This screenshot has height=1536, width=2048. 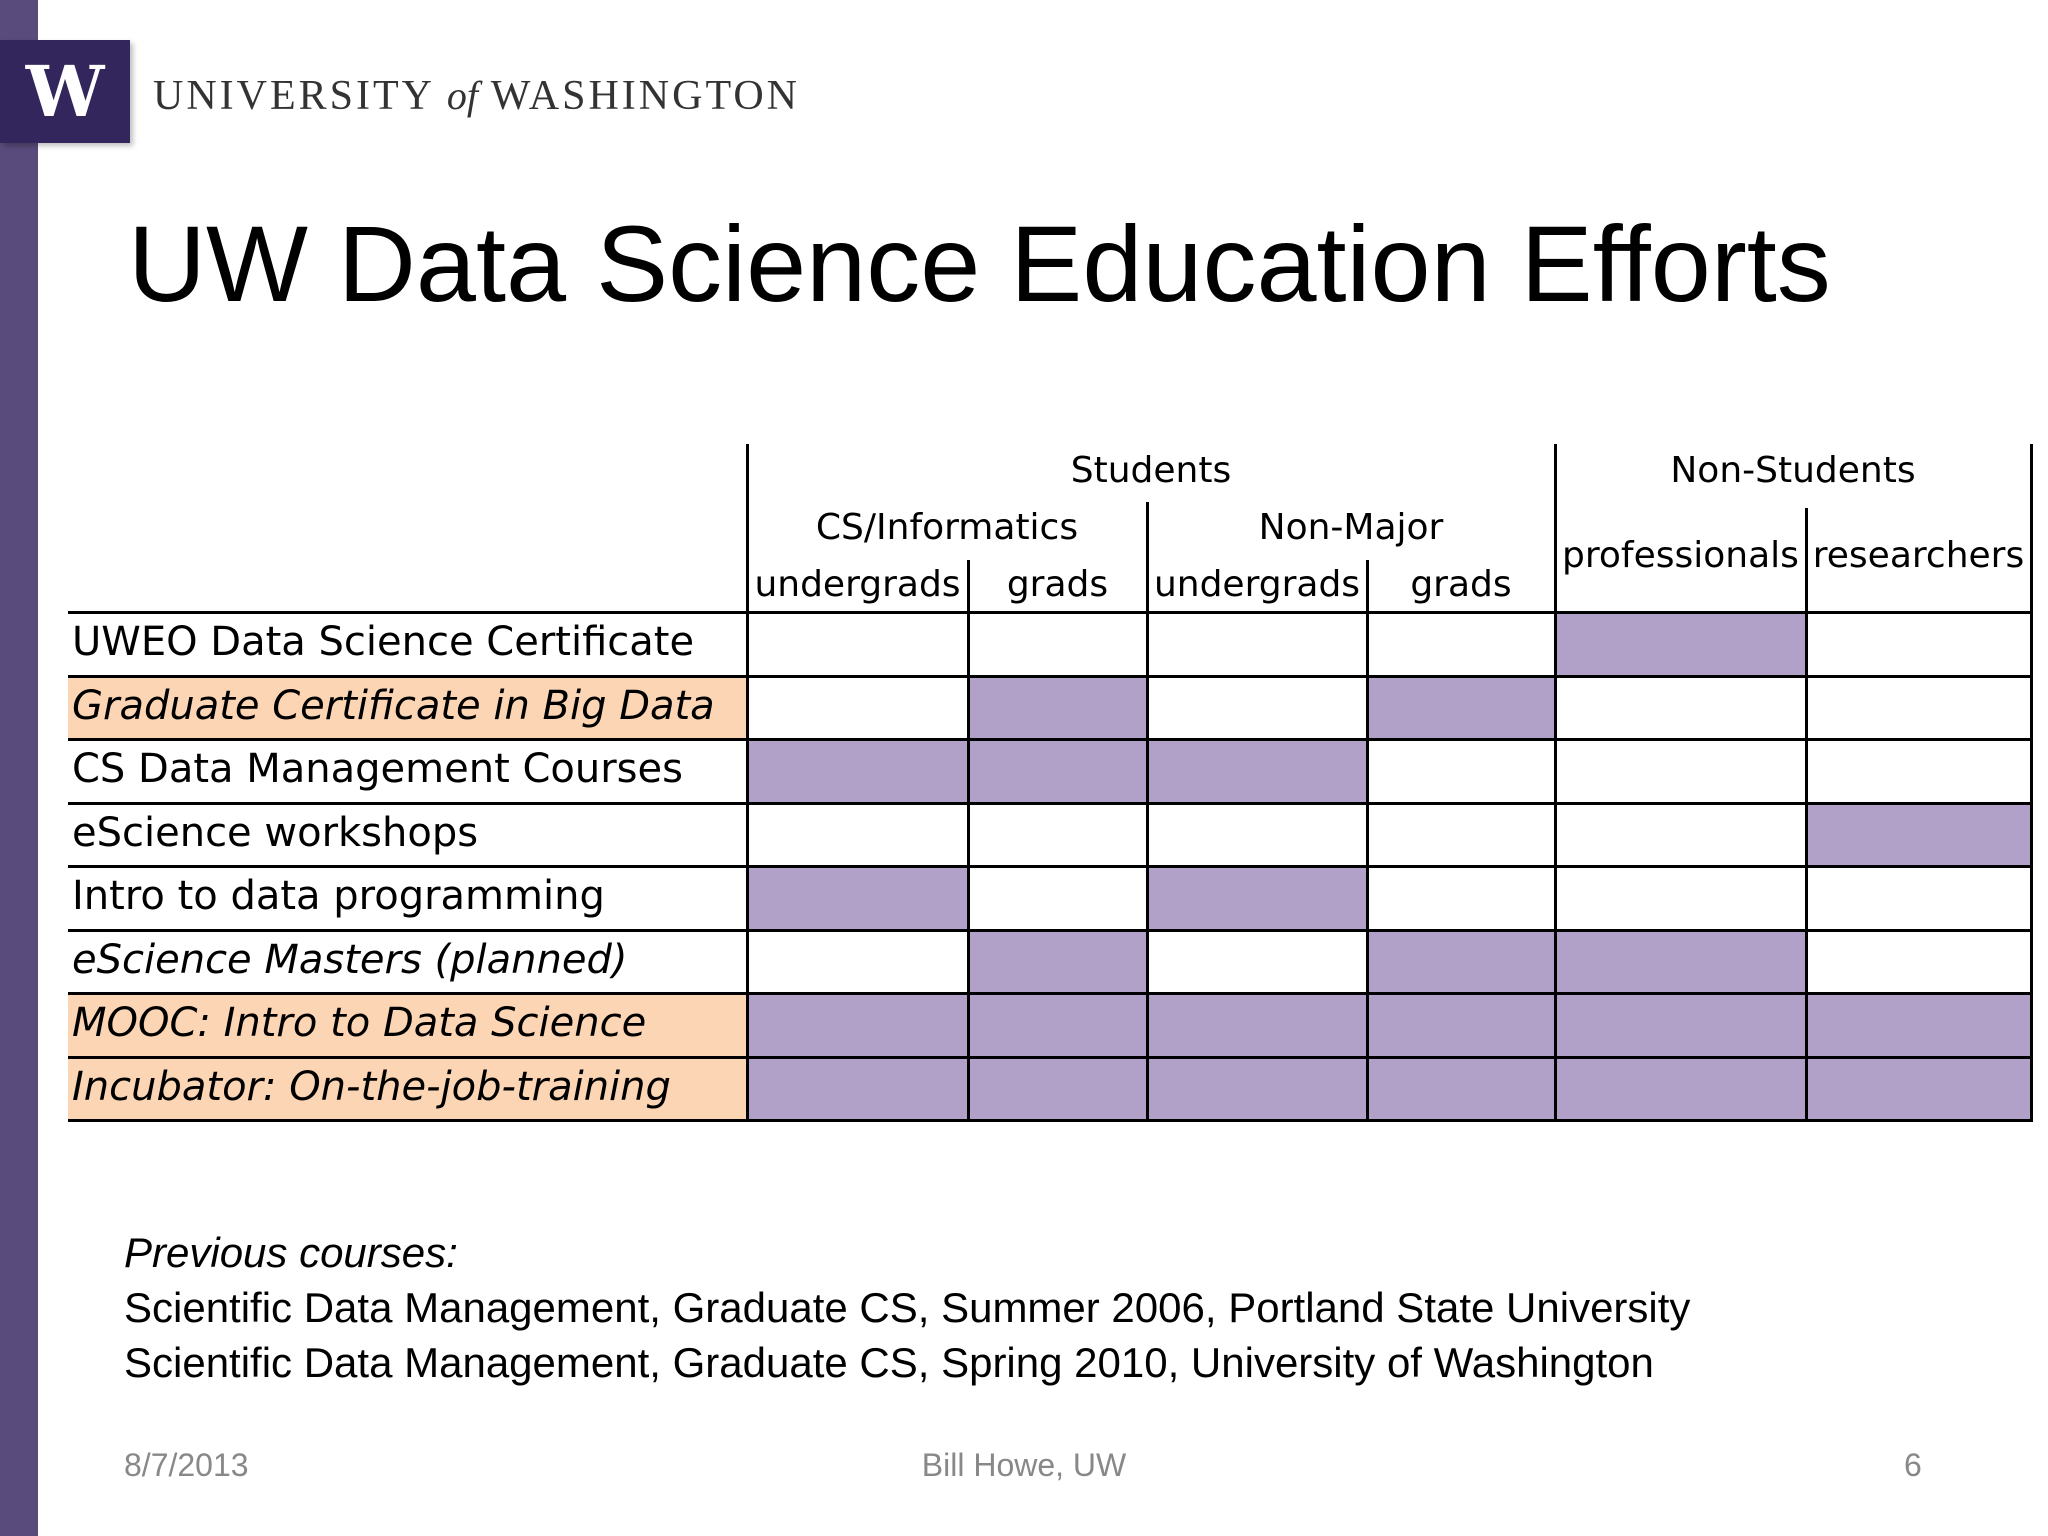 What do you see at coordinates (1680, 555) in the screenshot?
I see `column-header: professionals` at bounding box center [1680, 555].